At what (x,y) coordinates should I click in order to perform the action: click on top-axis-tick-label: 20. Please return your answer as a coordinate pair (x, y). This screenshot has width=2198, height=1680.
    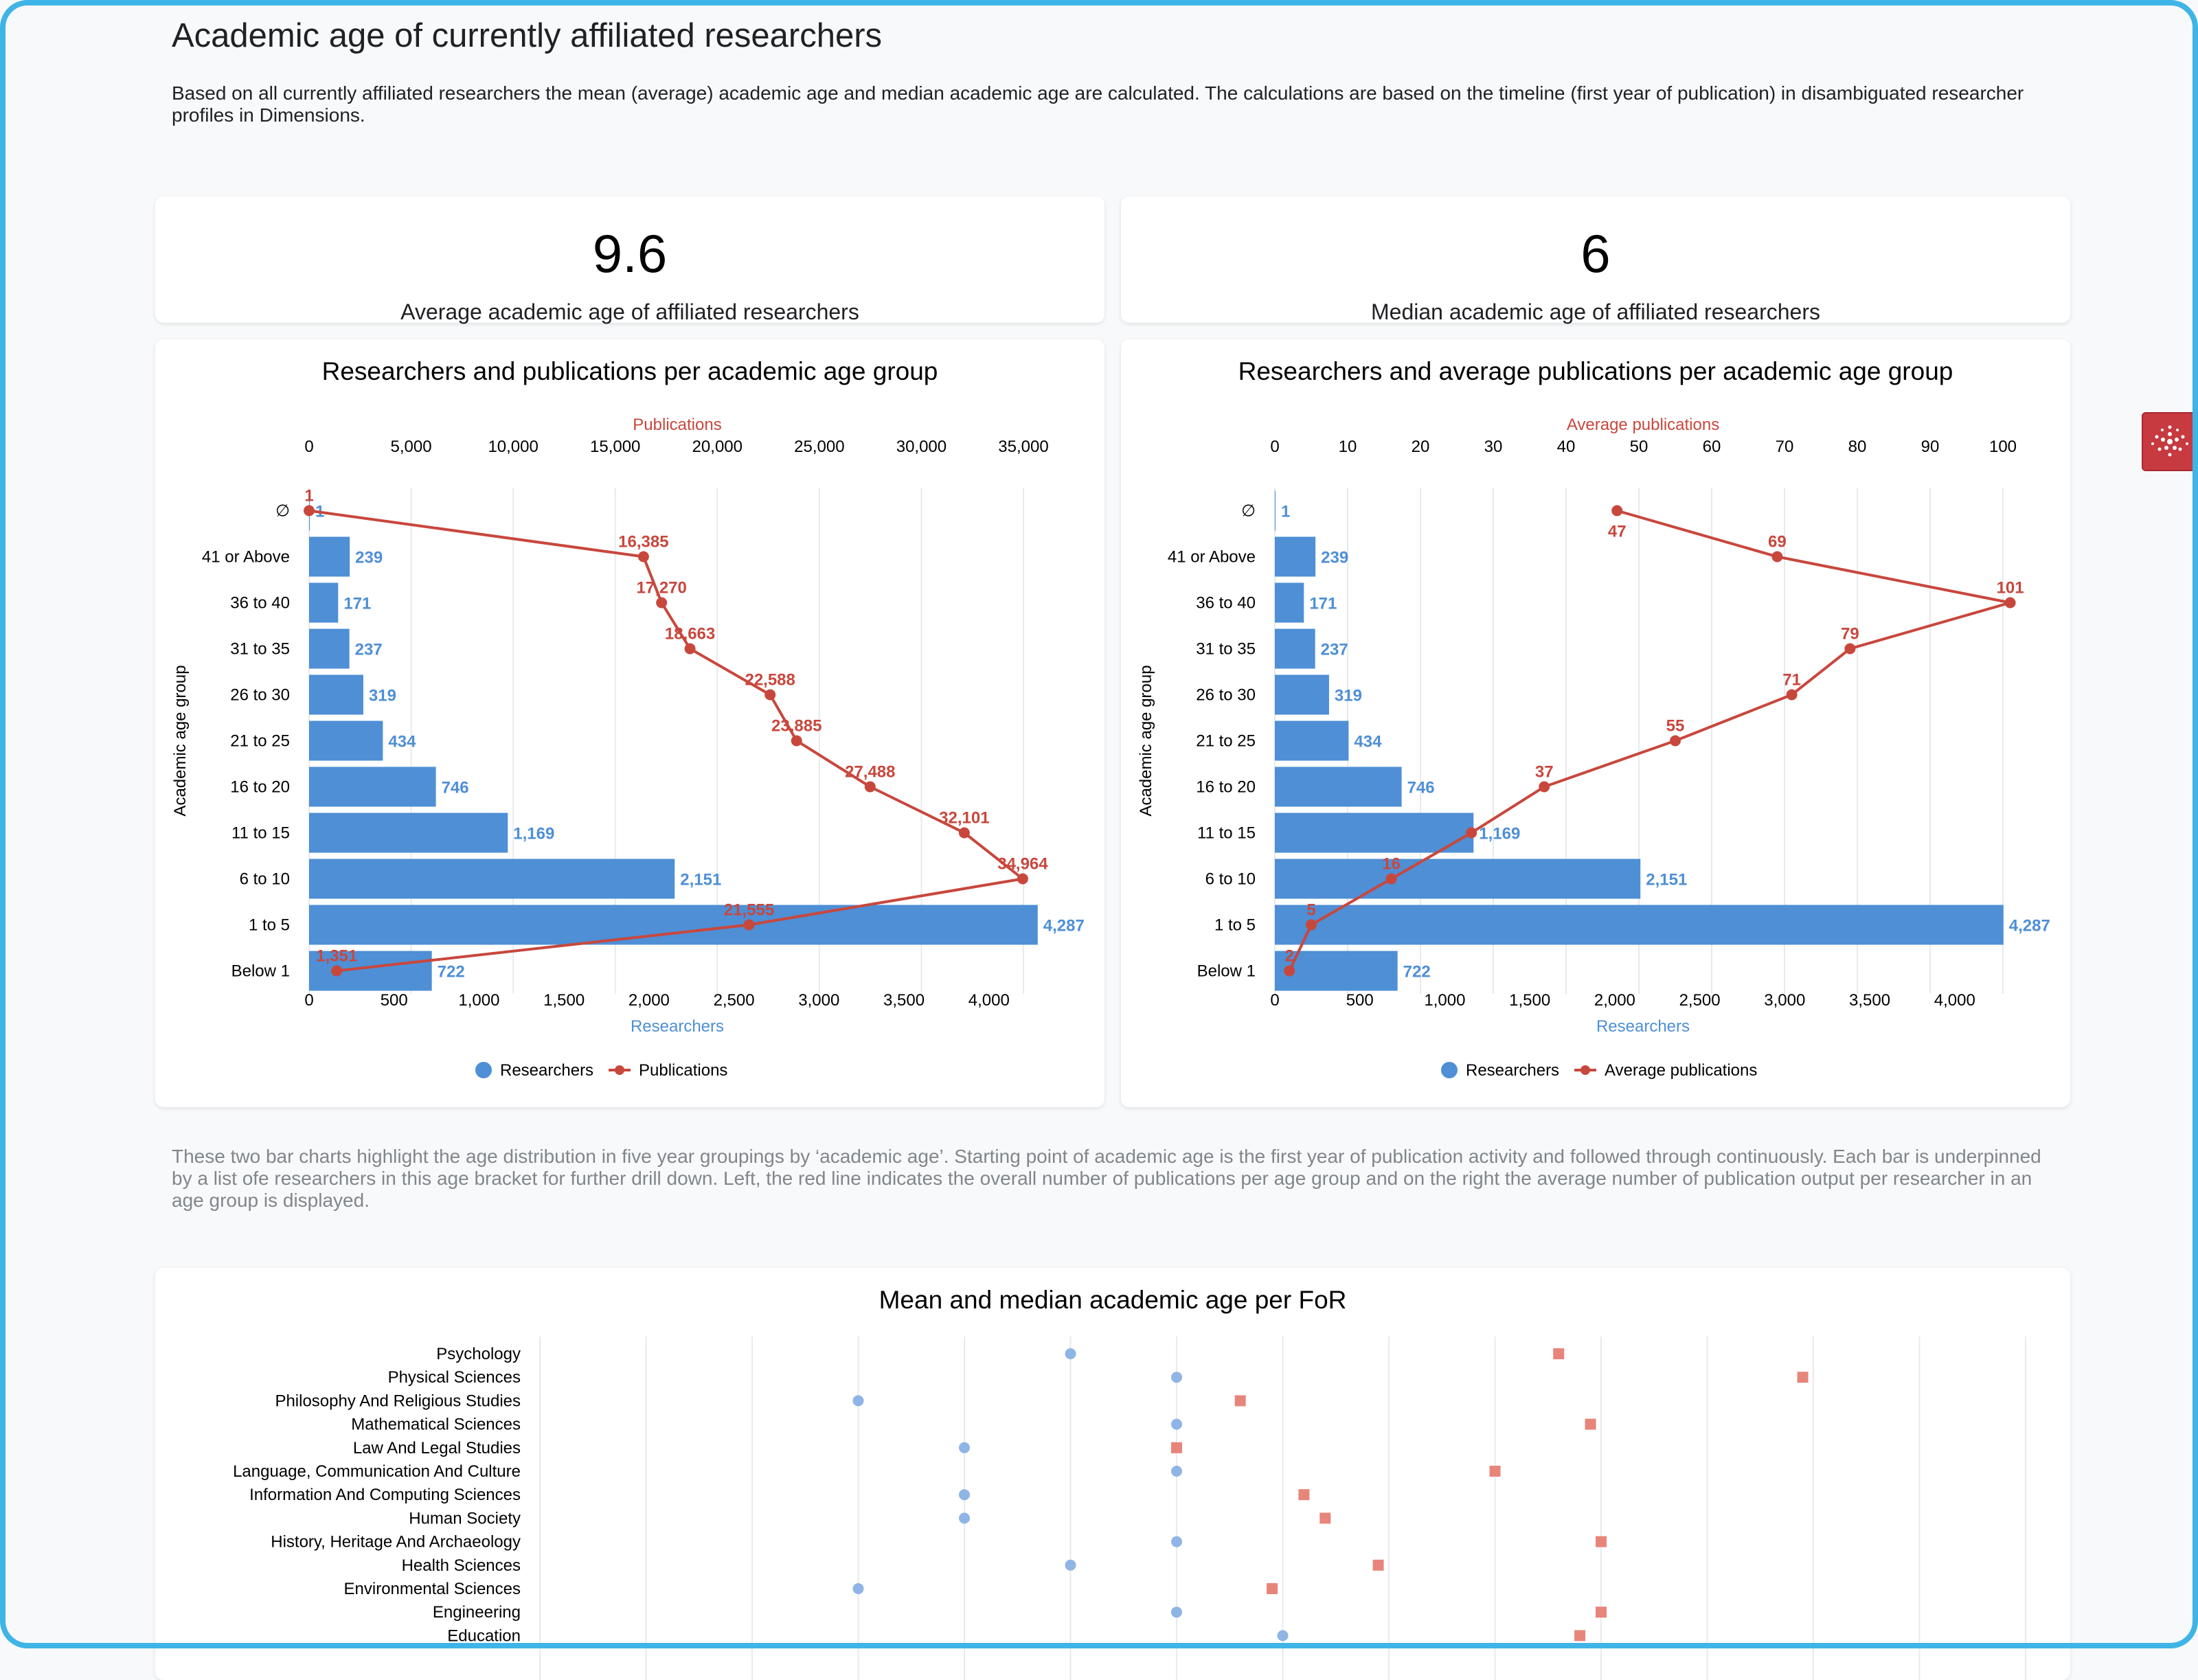
    Looking at the image, I should click on (1421, 447).